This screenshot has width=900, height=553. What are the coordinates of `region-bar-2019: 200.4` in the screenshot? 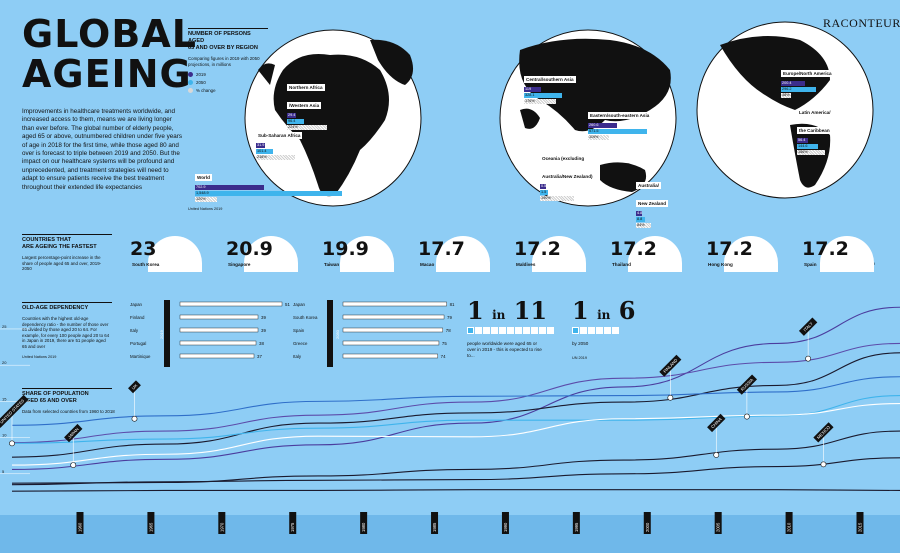 It's located at (793, 83).